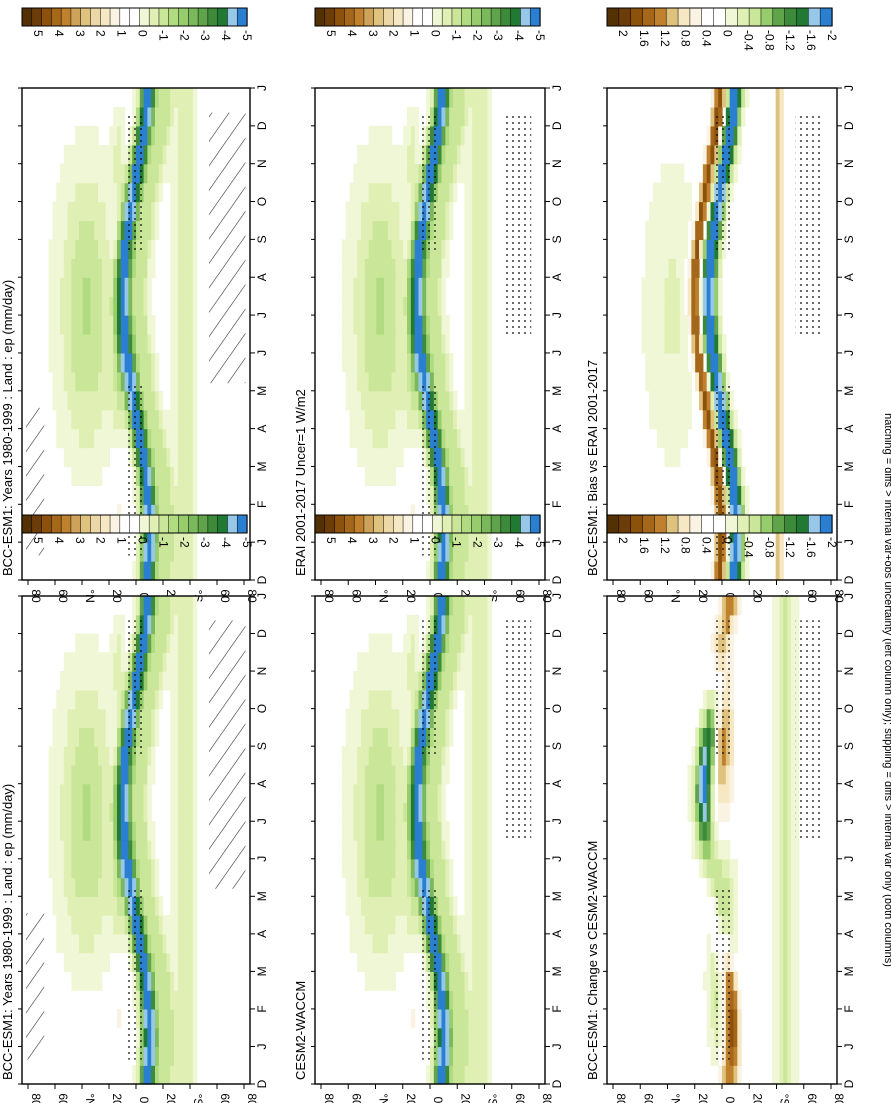  I want to click on colorbar-label: 1, so click(122, 540).